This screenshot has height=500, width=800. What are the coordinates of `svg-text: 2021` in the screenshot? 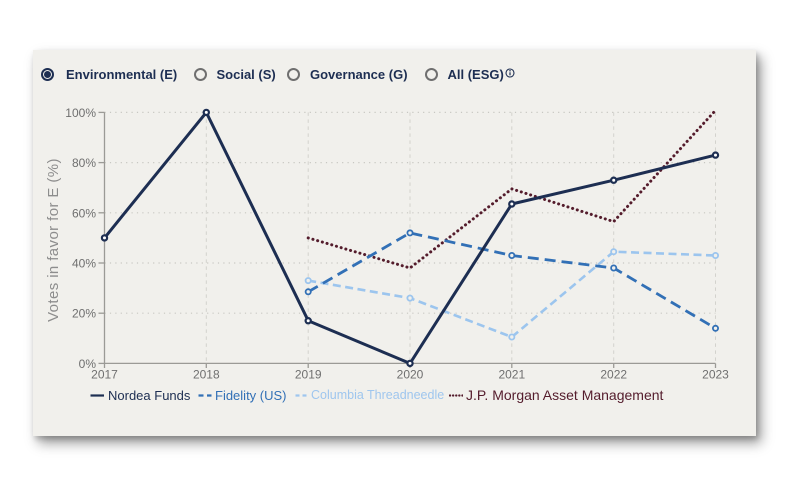 It's located at (511, 375).